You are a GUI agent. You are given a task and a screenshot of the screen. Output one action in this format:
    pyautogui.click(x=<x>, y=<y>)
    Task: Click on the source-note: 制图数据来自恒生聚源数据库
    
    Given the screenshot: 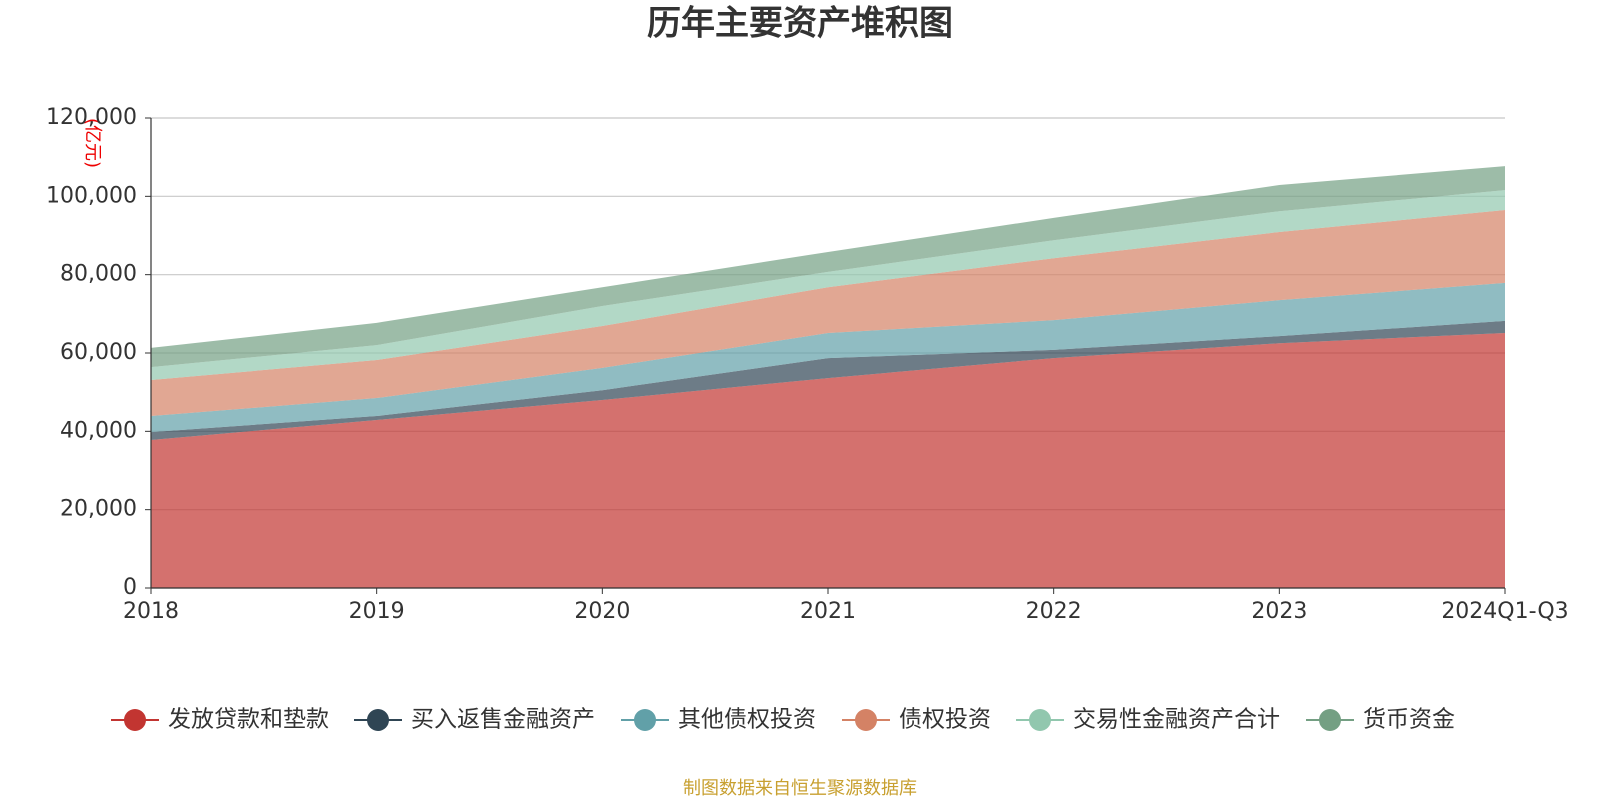 What is the action you would take?
    pyautogui.click(x=800, y=788)
    